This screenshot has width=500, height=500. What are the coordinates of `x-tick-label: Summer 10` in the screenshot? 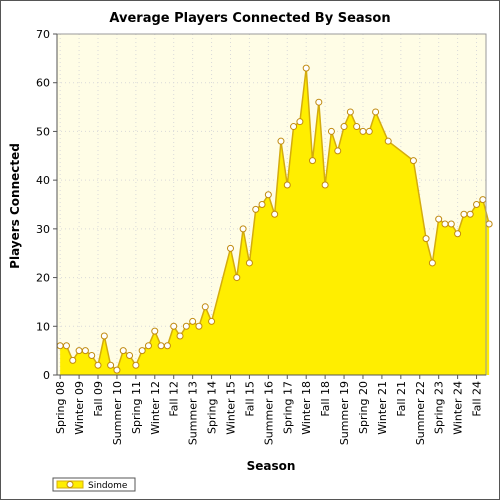 It's located at (117, 413).